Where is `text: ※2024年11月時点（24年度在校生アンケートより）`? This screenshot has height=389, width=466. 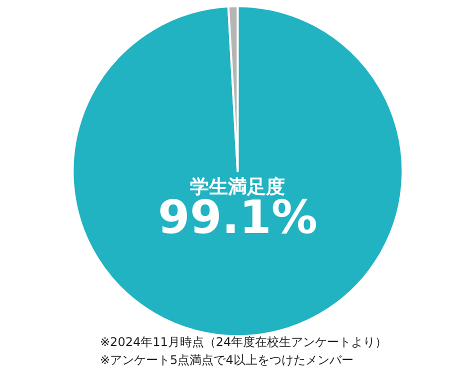
text: ※2024年11月時点（24年度在校生アンケートより） is located at coordinates (244, 342).